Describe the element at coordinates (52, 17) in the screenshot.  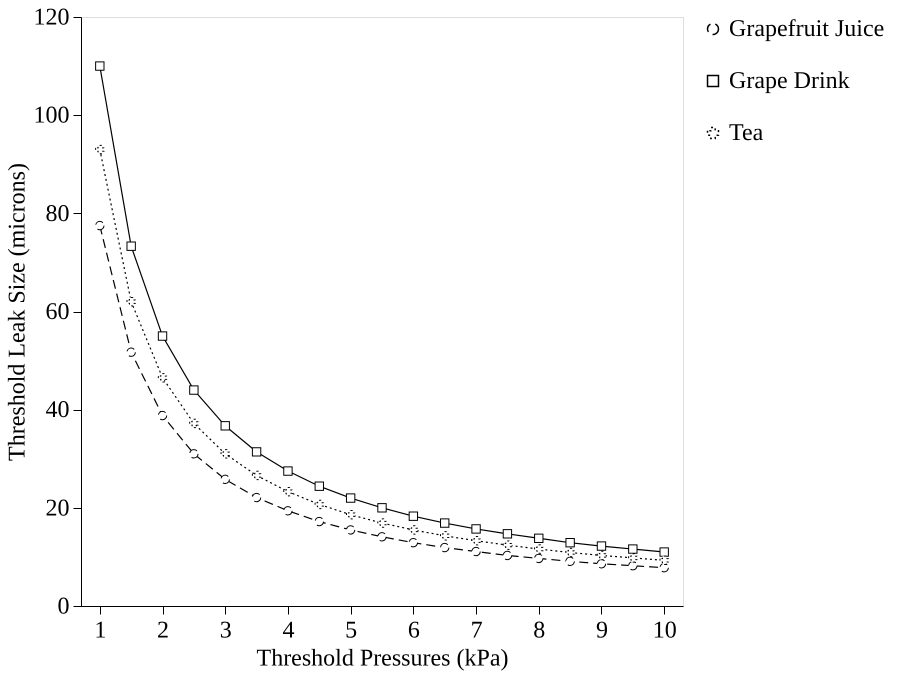
I see `y-tick-label: 120` at that location.